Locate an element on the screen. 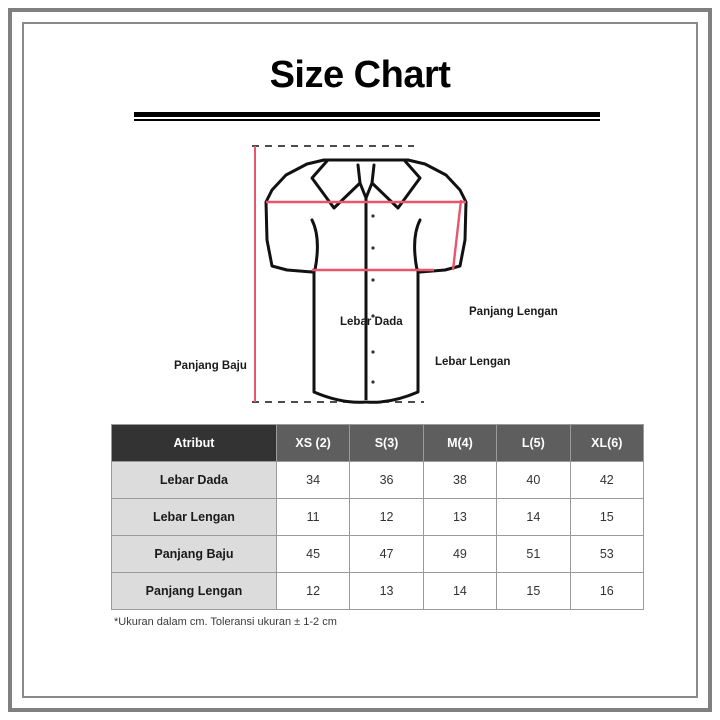 Image resolution: width=720 pixels, height=720 pixels. divider-gap is located at coordinates (367, 118).